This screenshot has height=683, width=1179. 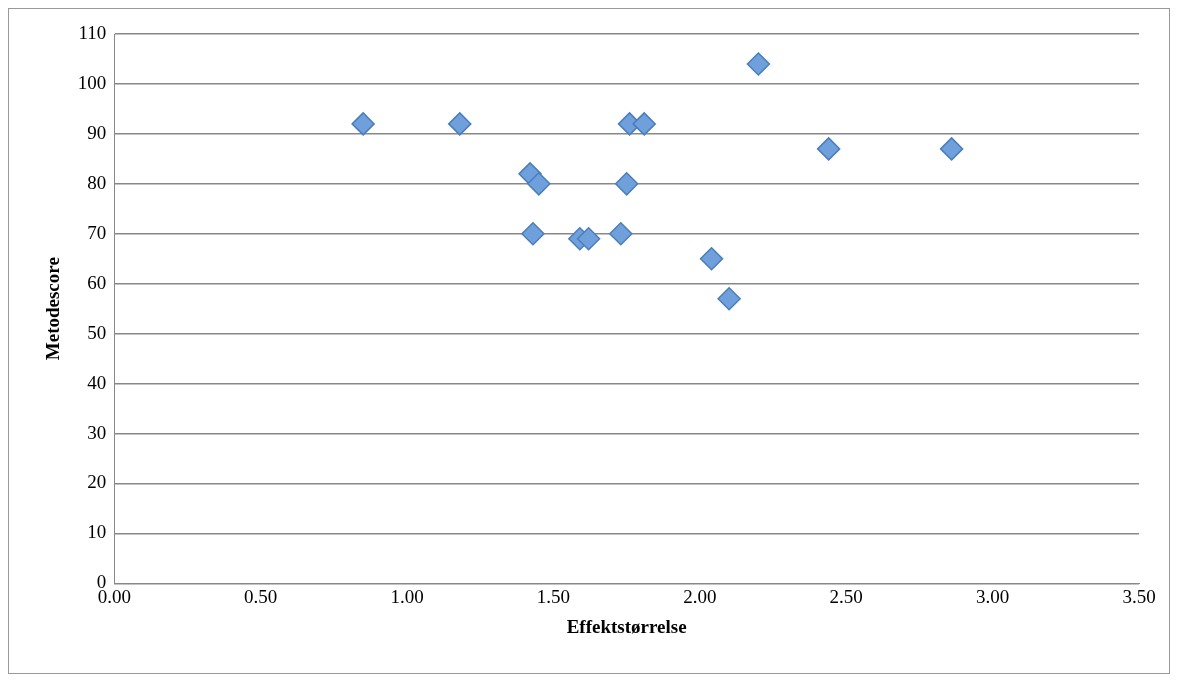 I want to click on x-tick-label: 0.50, so click(x=261, y=596).